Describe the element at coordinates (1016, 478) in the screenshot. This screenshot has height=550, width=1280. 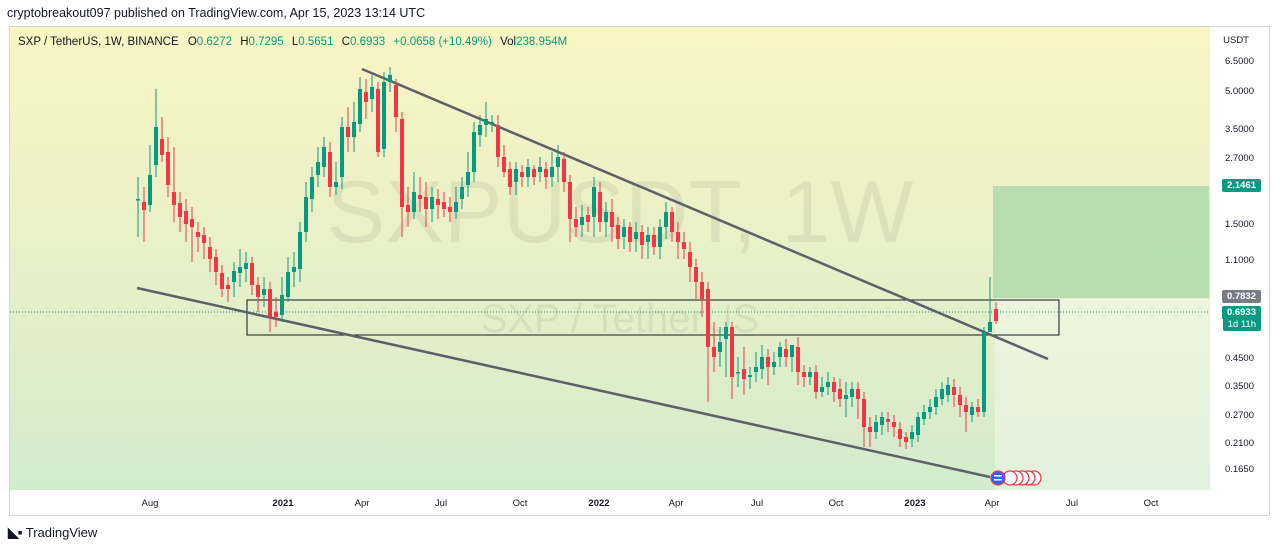
I see `events-flag-icon` at that location.